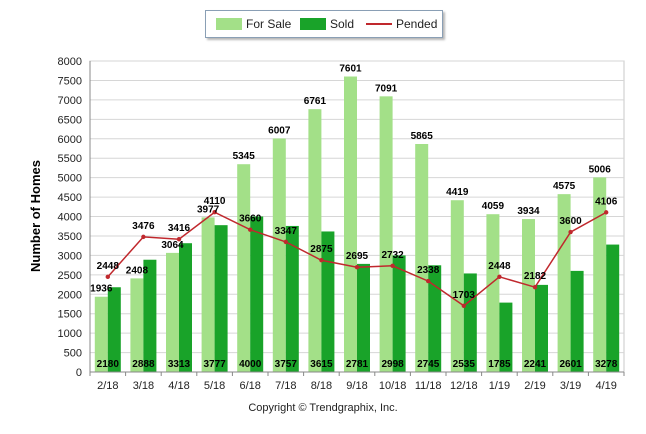 This screenshot has width=646, height=434. What do you see at coordinates (70, 120) in the screenshot?
I see `y-tick-label: 6500` at bounding box center [70, 120].